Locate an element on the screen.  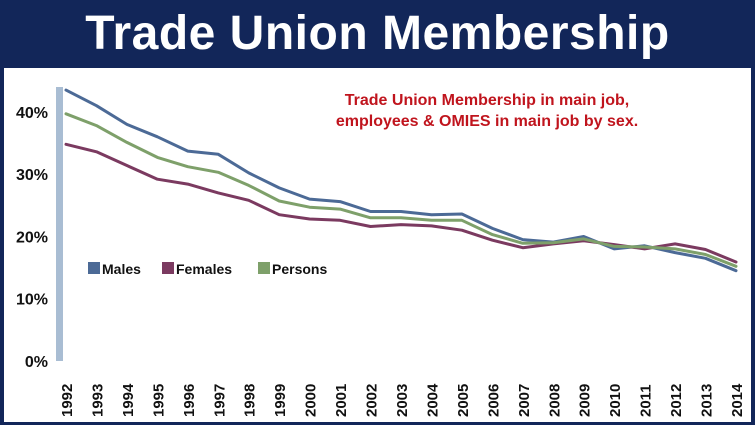
x-tick-label: 2012 is located at coordinates (676, 400).